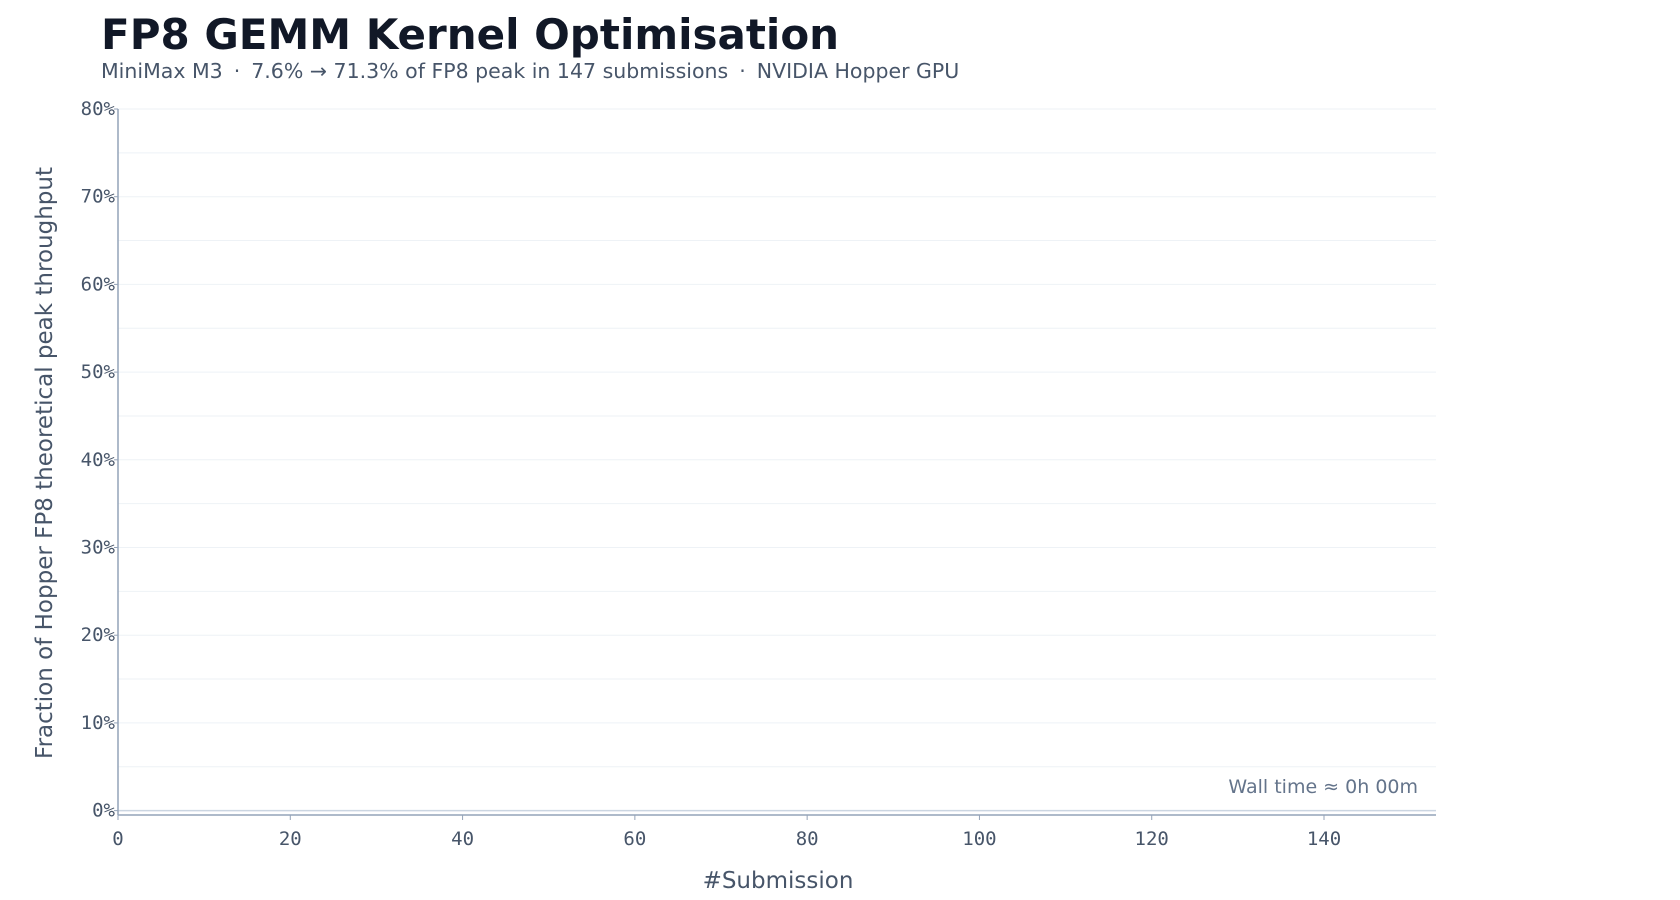  What do you see at coordinates (98, 635) in the screenshot?
I see `y-tick-label: 20%` at bounding box center [98, 635].